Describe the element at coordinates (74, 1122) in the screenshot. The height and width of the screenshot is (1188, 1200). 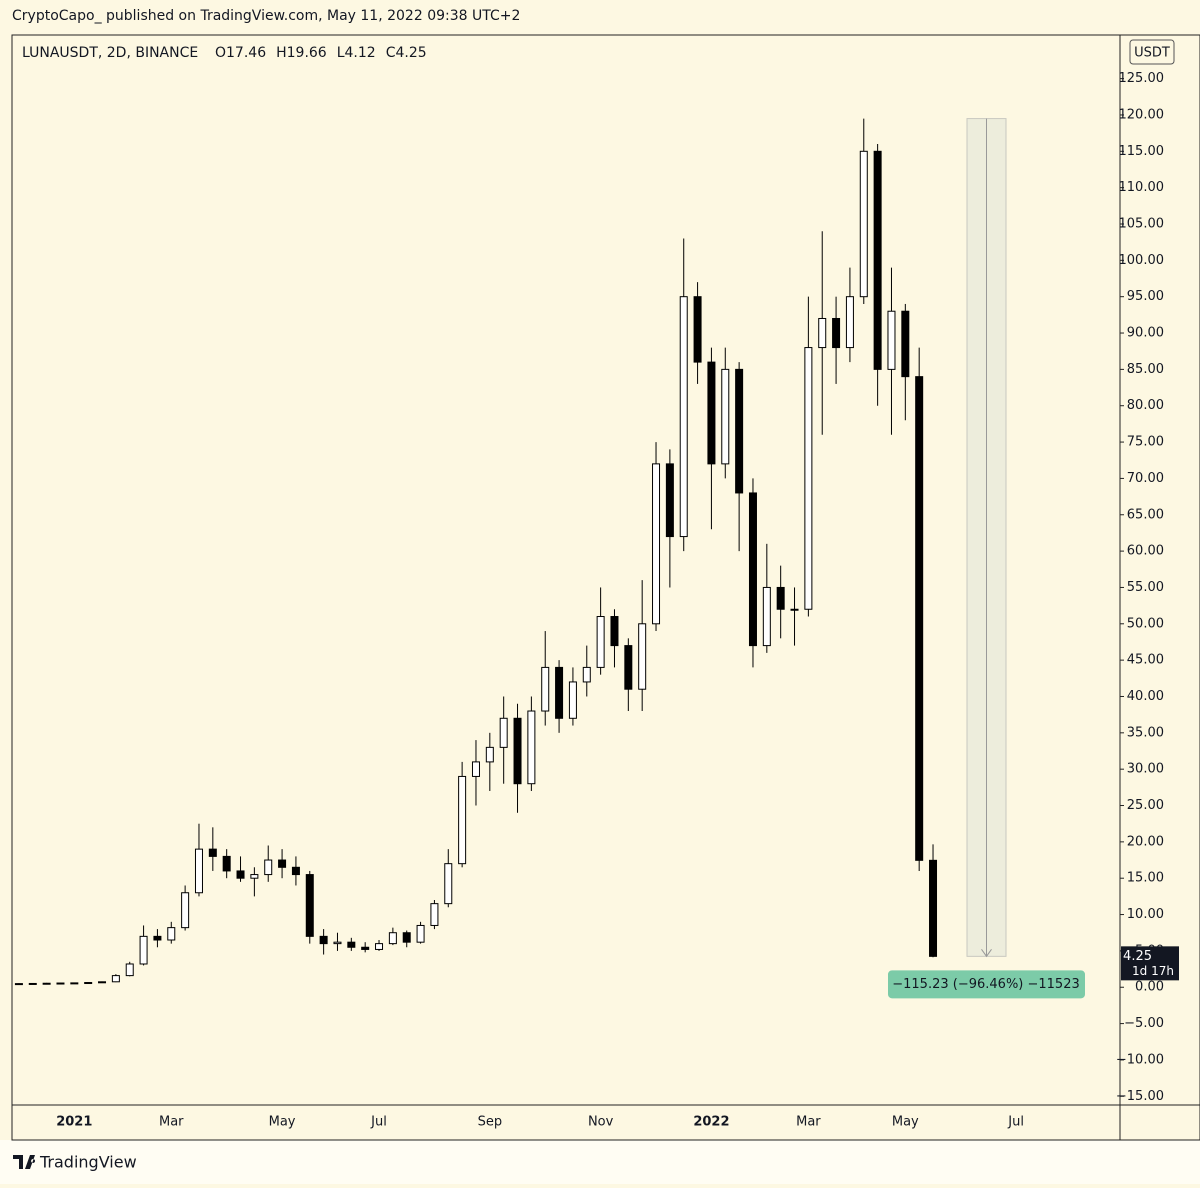
I see `x-tick-label: 2021` at that location.